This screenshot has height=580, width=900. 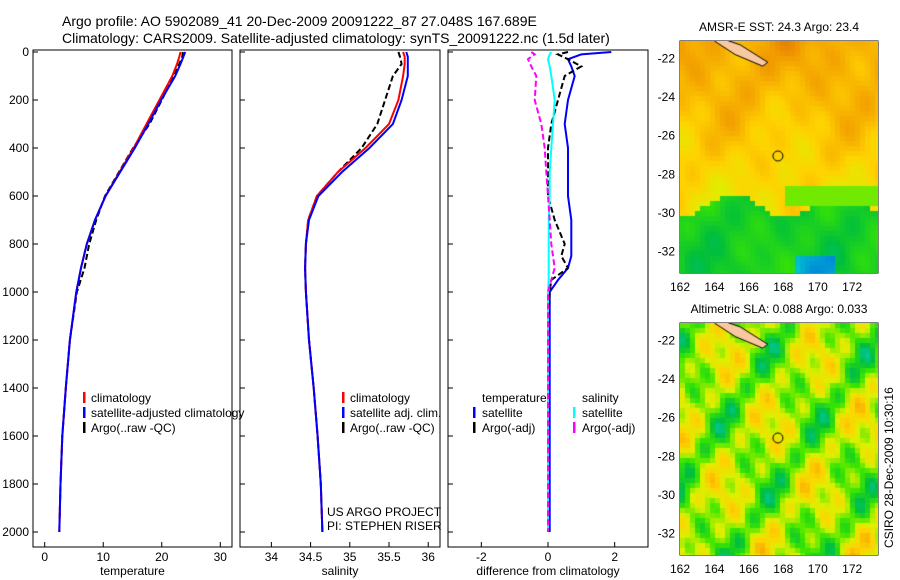 What do you see at coordinates (15, 436) in the screenshot?
I see `y-tick-label: 1600` at bounding box center [15, 436].